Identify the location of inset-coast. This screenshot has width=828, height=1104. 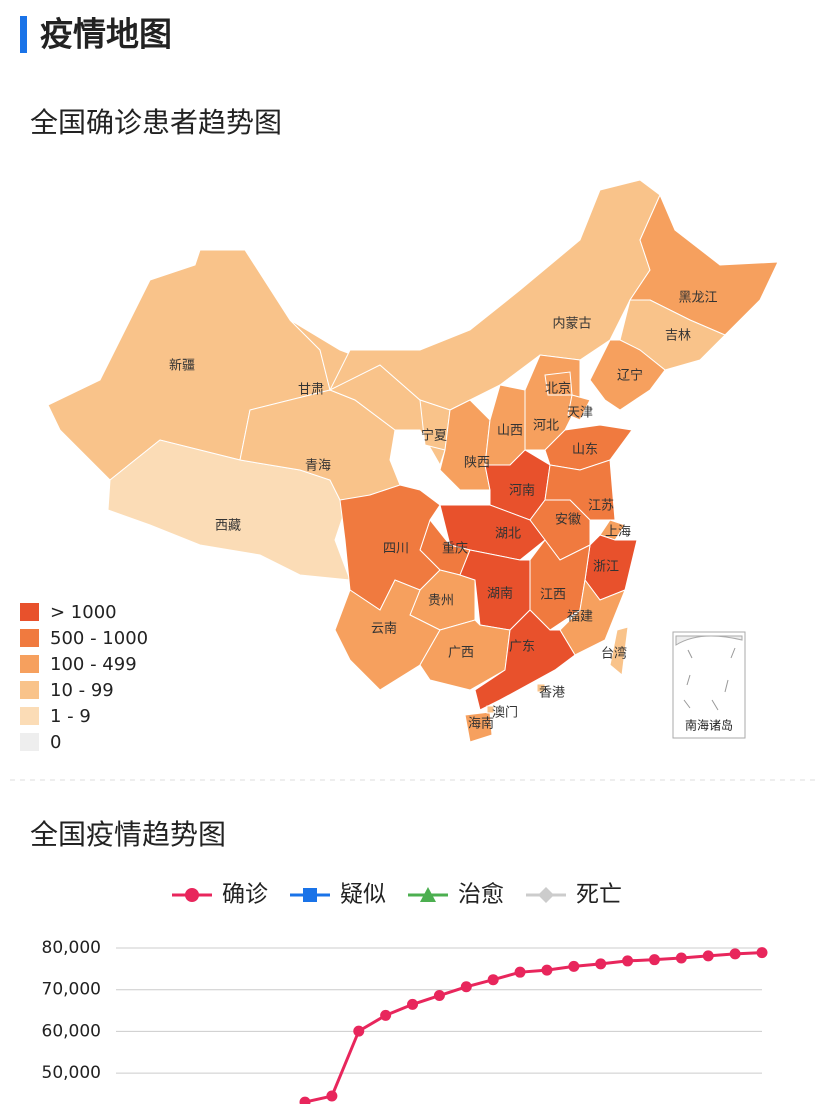
(709, 640).